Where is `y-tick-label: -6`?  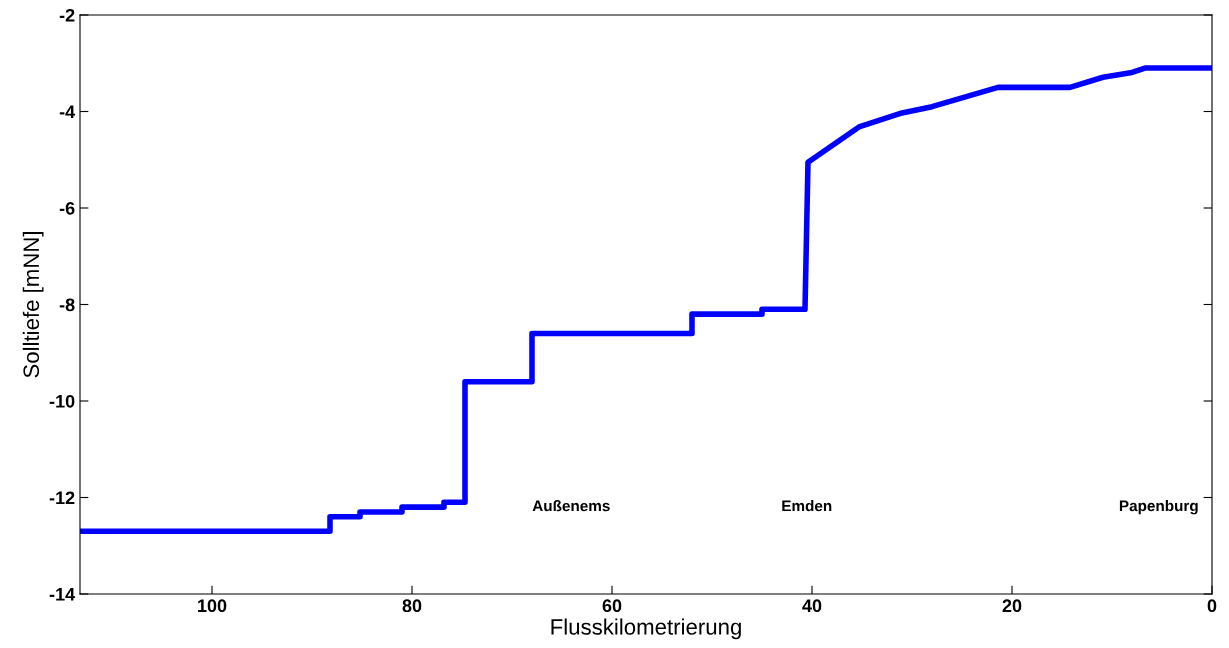 y-tick-label: -6 is located at coordinates (67, 208).